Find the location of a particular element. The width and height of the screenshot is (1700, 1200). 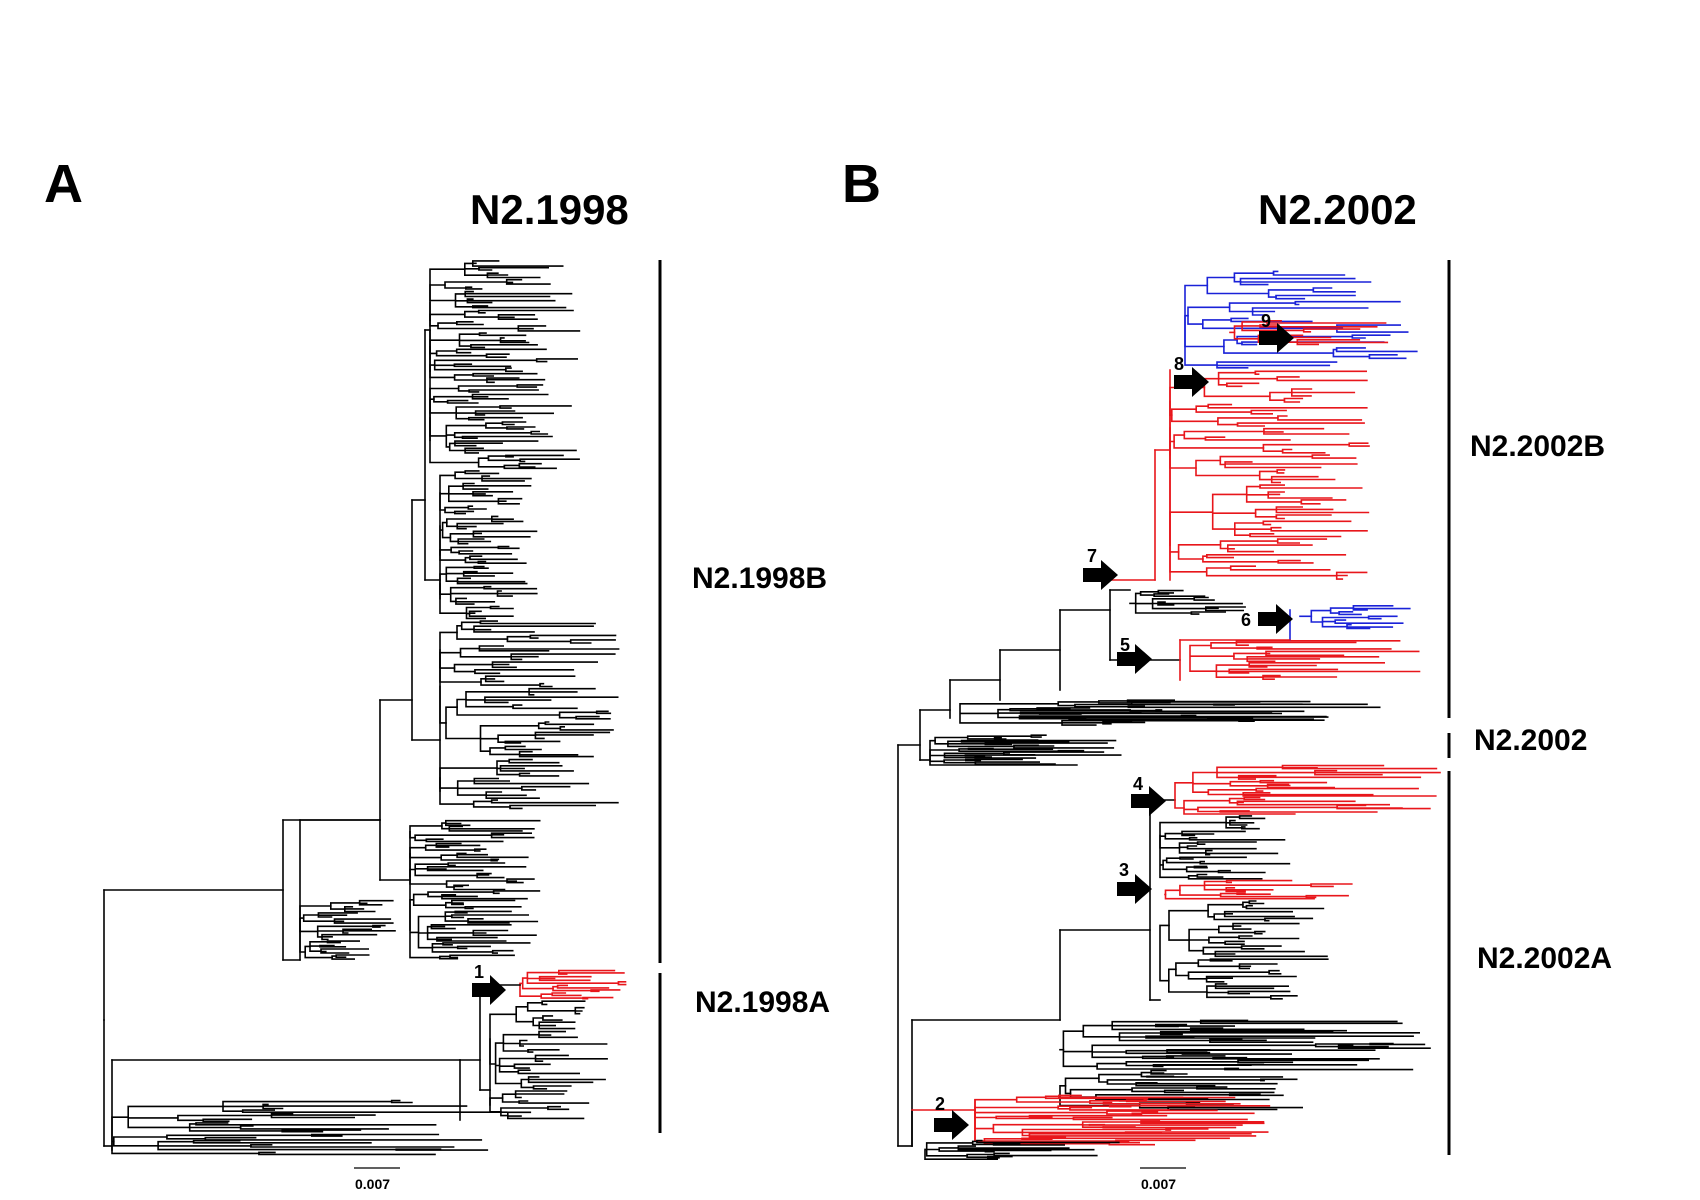

scale-bar-a: 0.007 is located at coordinates (377, 1179).